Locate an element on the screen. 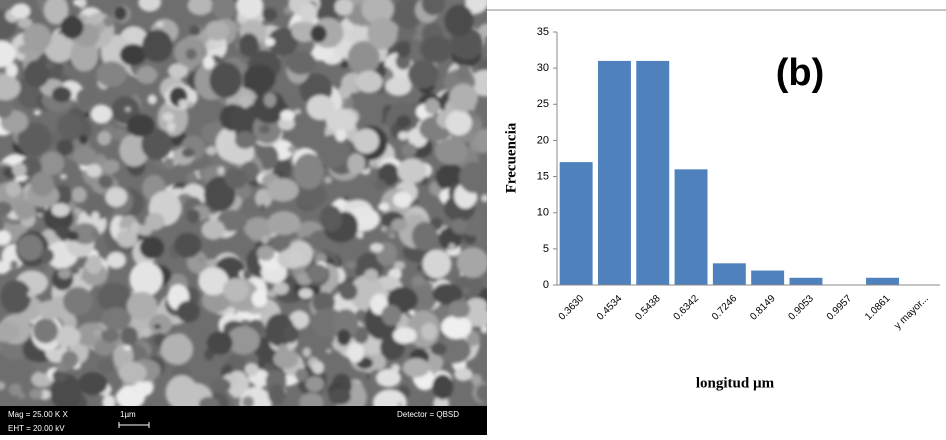  x-tick-label: 0.8149 is located at coordinates (763, 308).